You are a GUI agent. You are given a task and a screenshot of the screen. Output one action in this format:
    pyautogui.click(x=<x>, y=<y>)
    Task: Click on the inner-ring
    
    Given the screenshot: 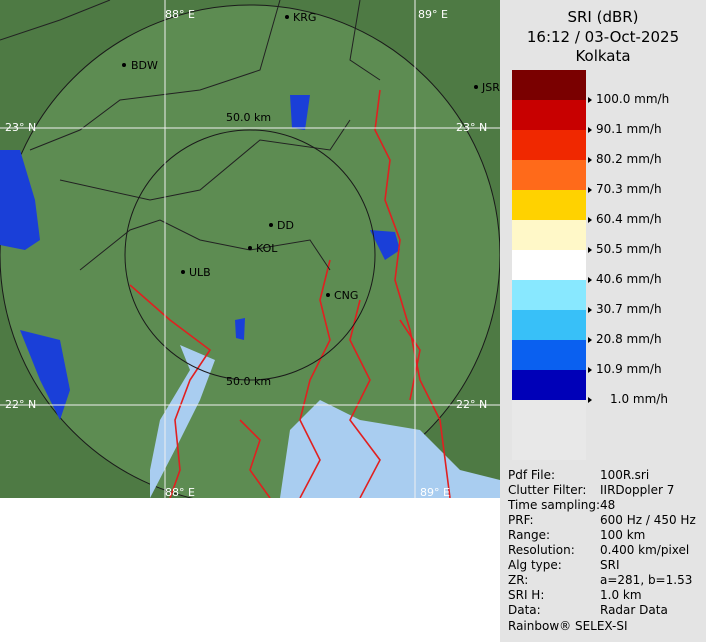 What is the action you would take?
    pyautogui.click(x=250, y=255)
    